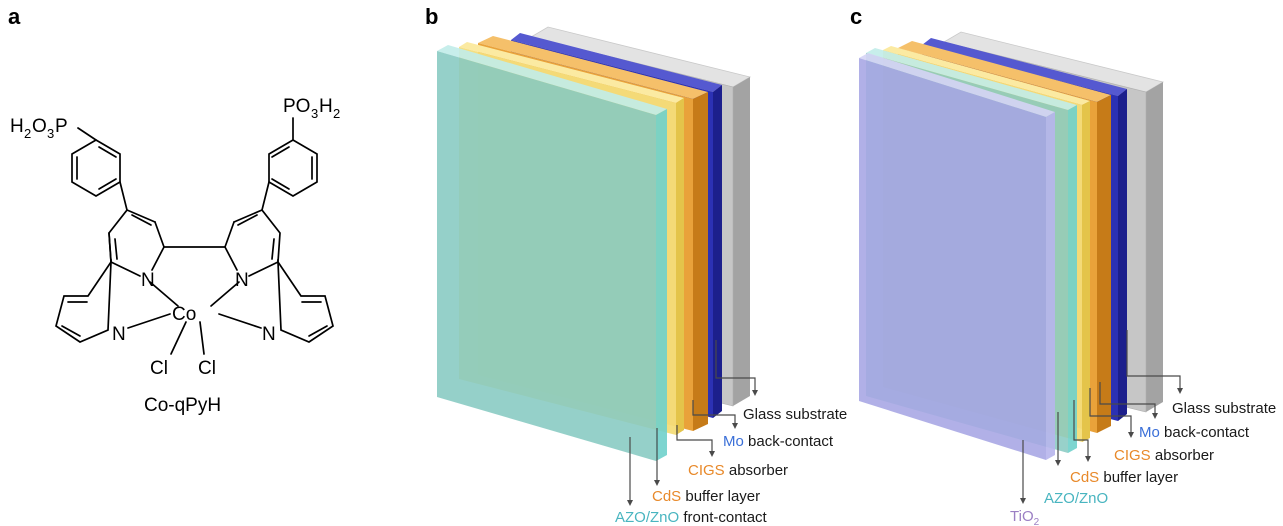 This screenshot has width=1283, height=526. What do you see at coordinates (336, 113) in the screenshot?
I see `right-h-sub: 2` at bounding box center [336, 113].